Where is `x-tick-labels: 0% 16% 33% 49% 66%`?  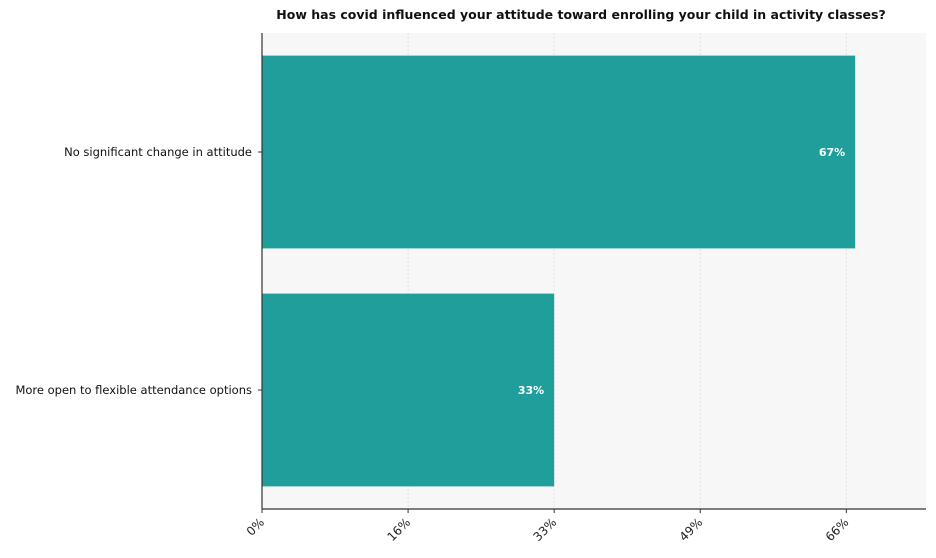
x-tick-labels: 0% 16% 33% 49% 66% is located at coordinates (548, 526).